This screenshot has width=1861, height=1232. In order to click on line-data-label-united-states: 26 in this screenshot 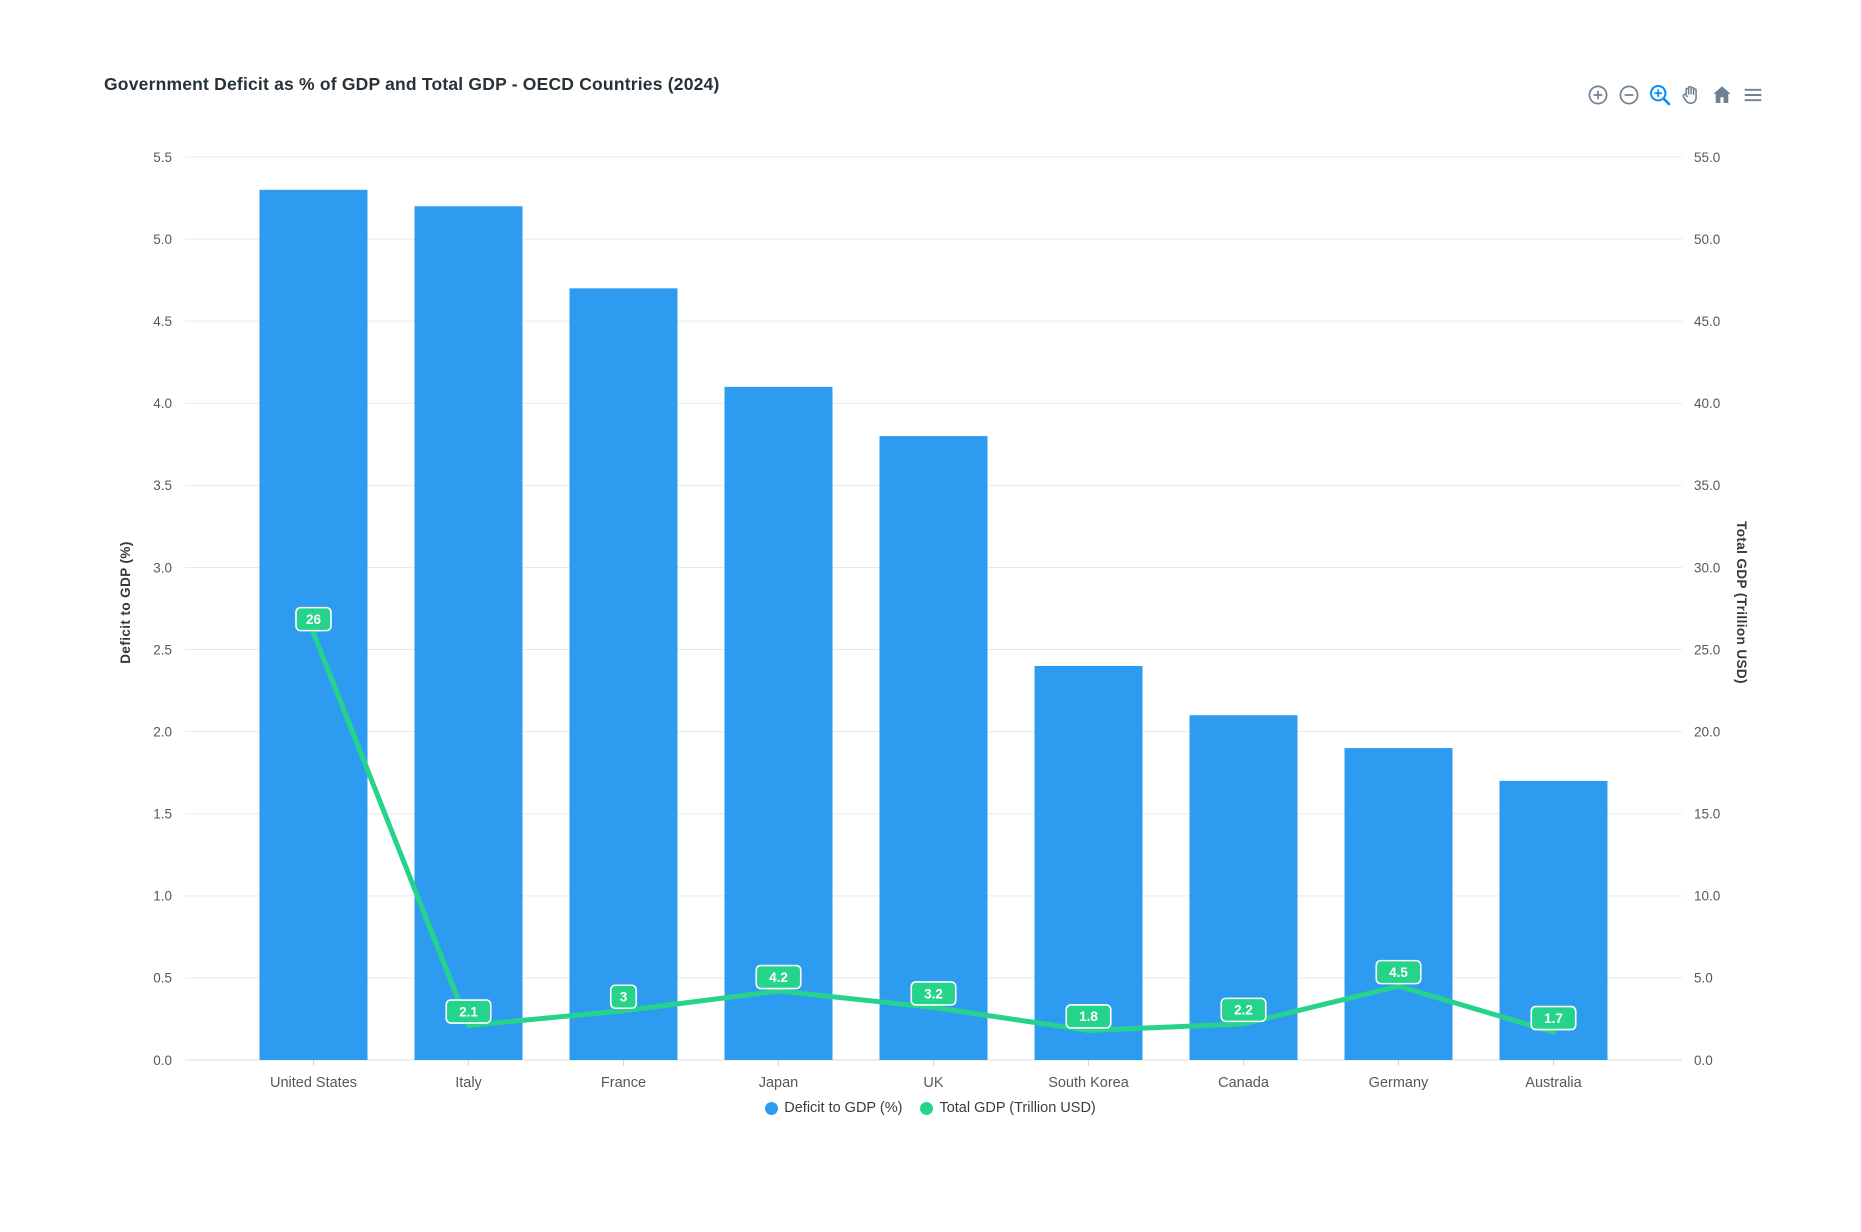, I will do `click(313, 619)`.